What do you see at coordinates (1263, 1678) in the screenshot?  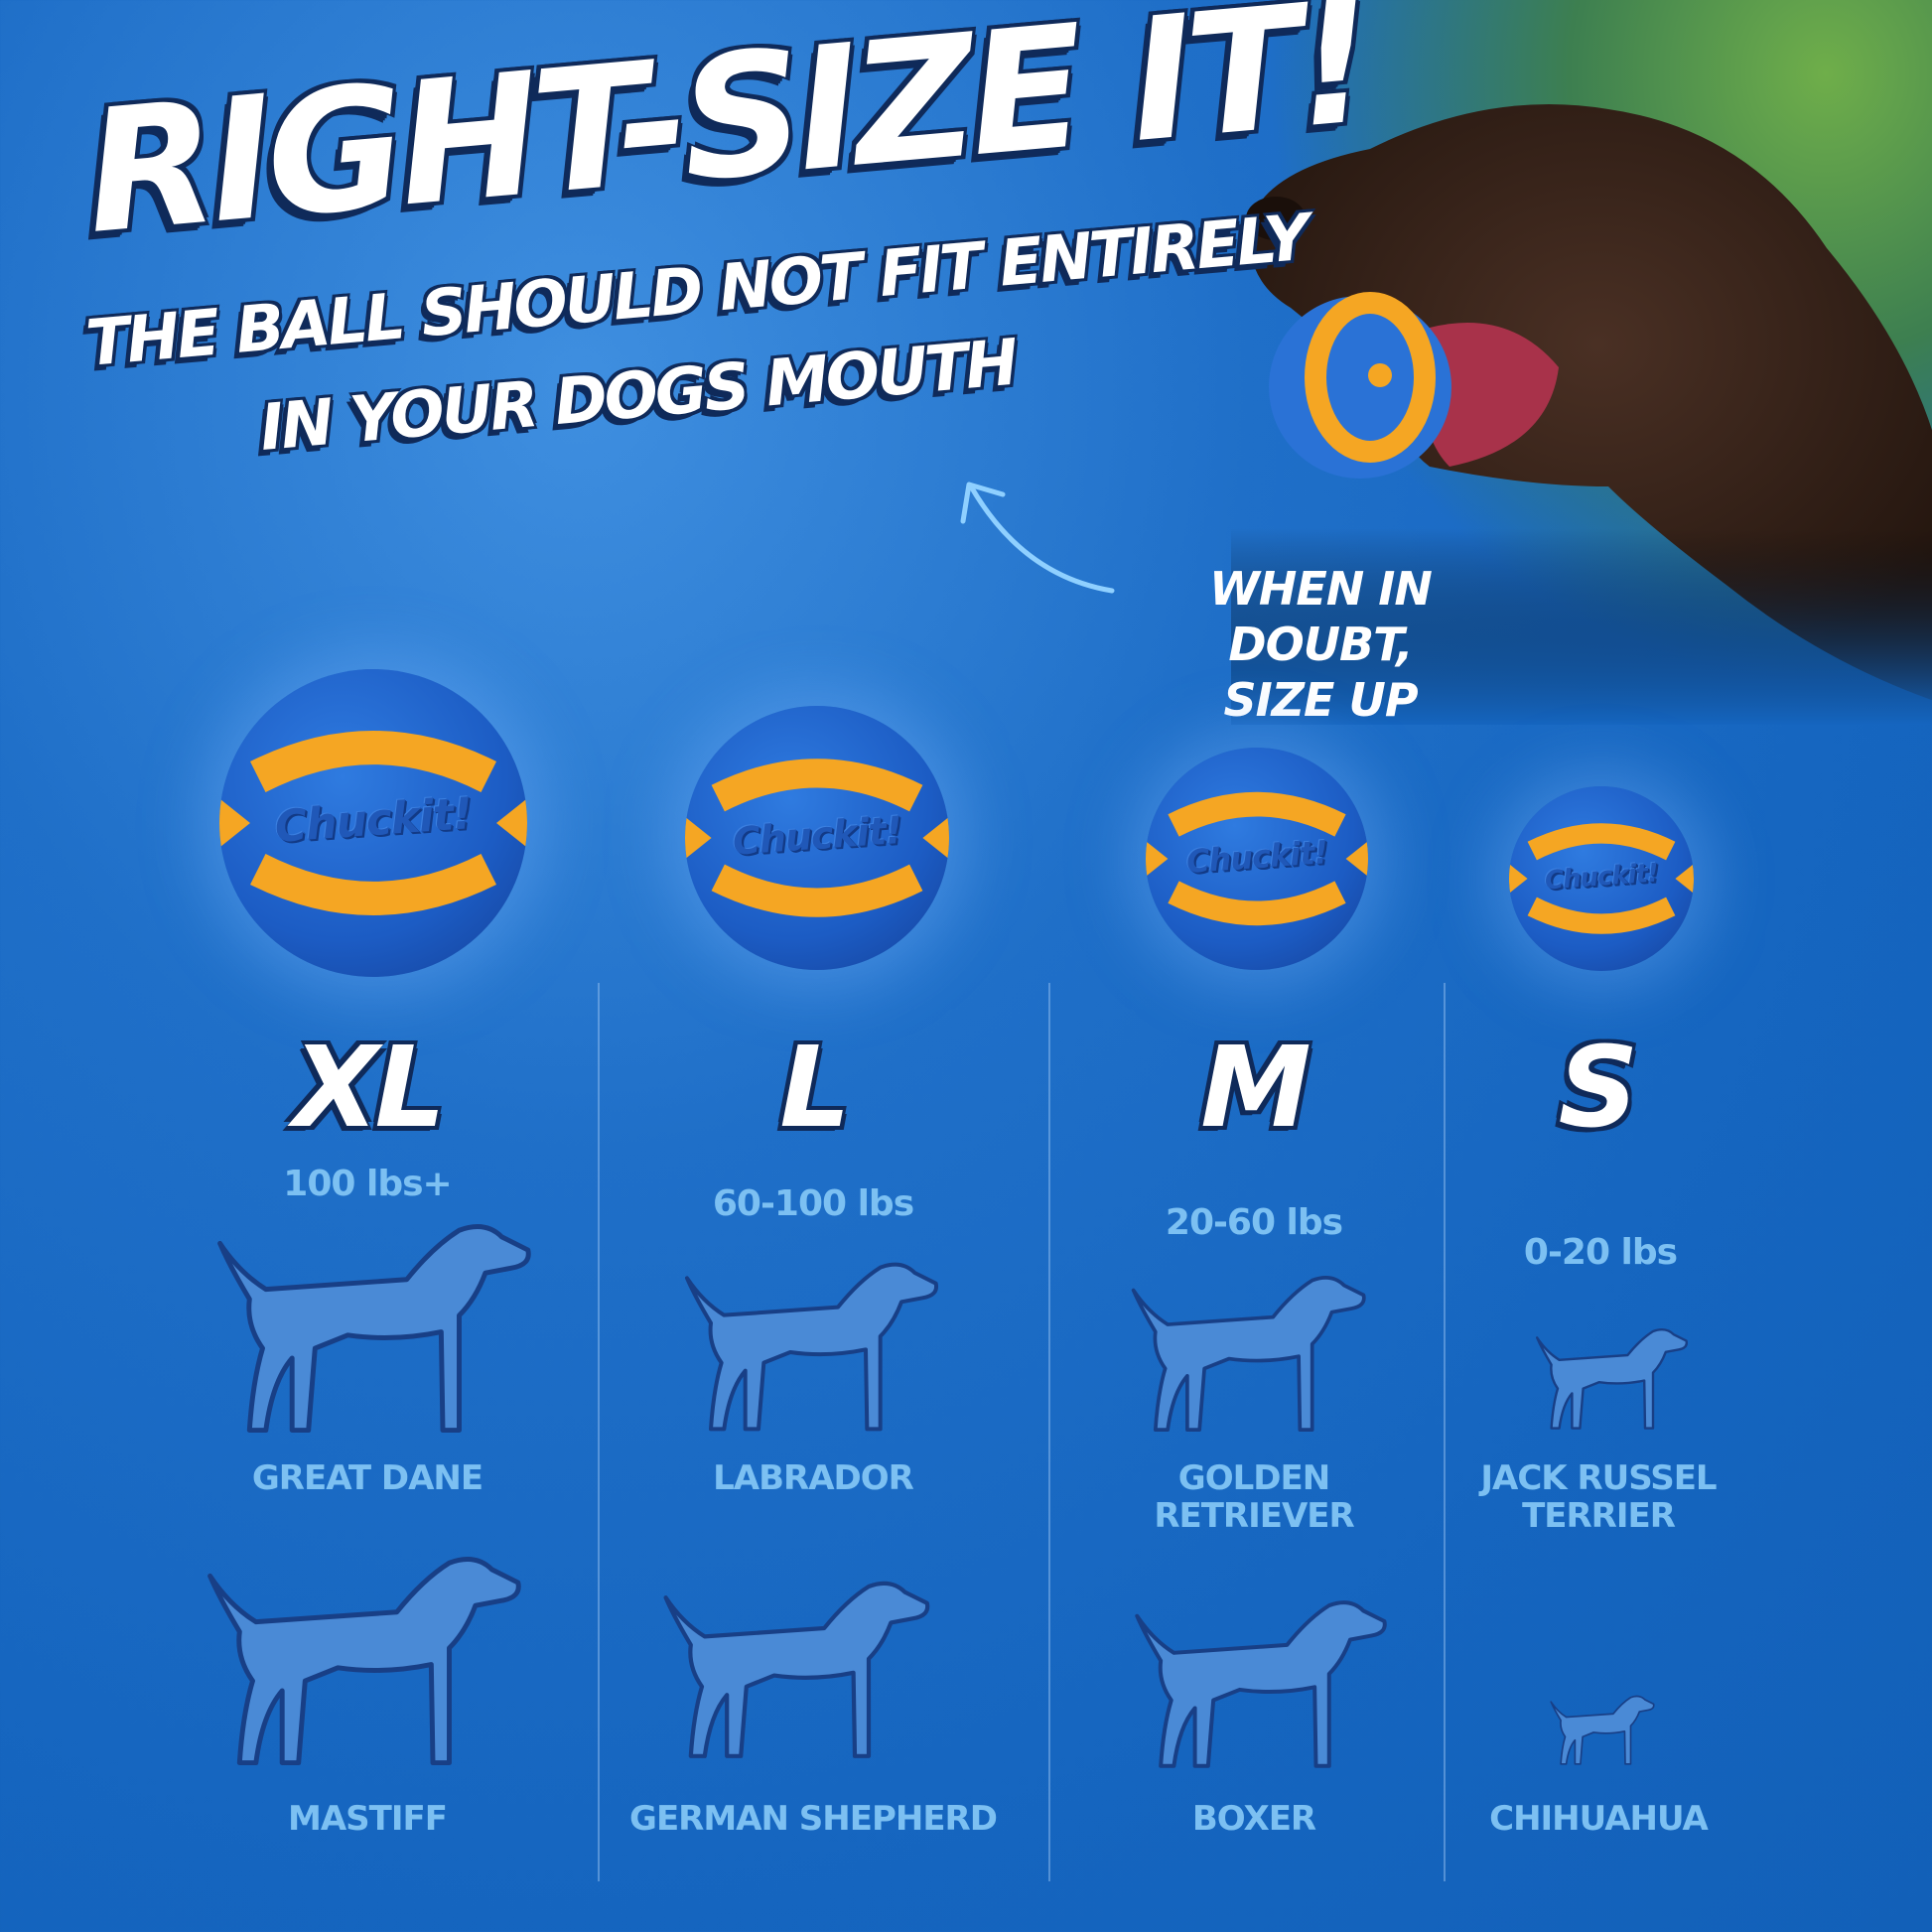 I see `boxer-silhouette-icon` at bounding box center [1263, 1678].